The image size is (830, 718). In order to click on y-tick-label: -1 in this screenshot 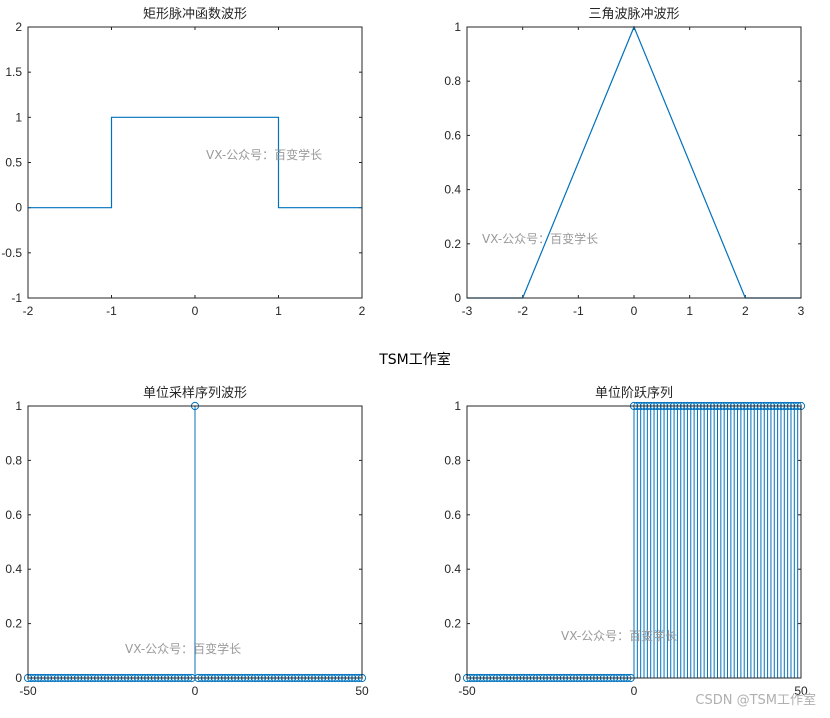, I will do `click(16, 298)`.